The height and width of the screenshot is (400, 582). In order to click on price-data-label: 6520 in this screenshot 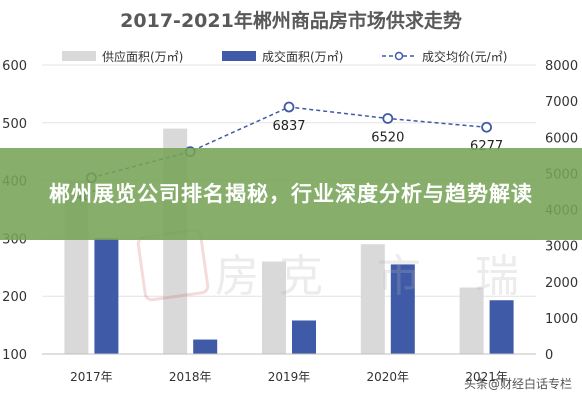, I will do `click(387, 137)`.